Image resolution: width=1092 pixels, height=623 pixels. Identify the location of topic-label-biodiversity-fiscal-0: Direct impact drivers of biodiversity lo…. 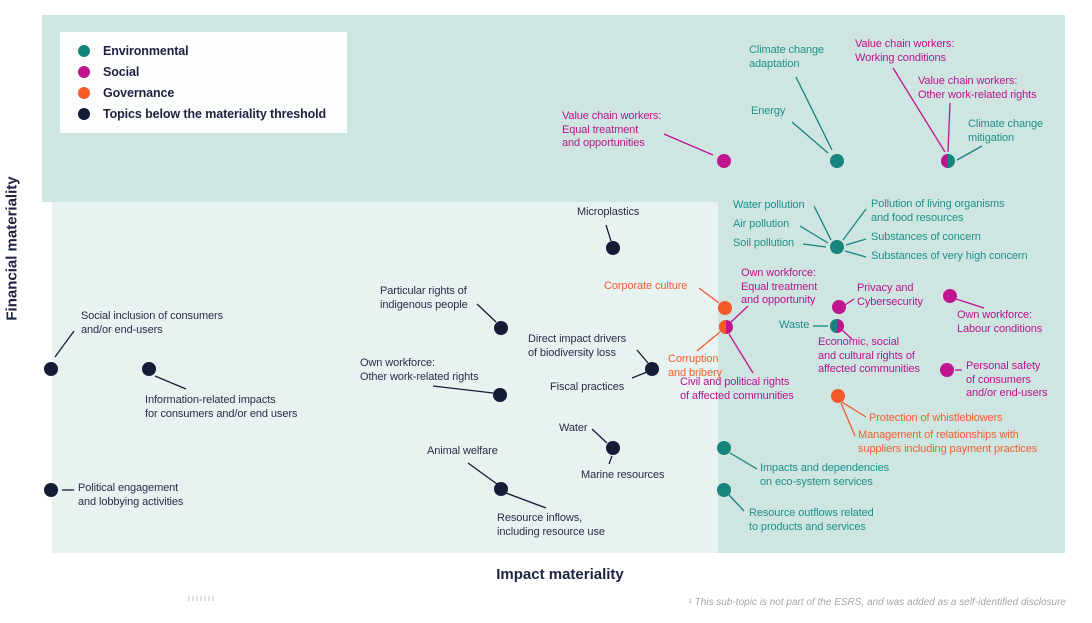
(577, 346).